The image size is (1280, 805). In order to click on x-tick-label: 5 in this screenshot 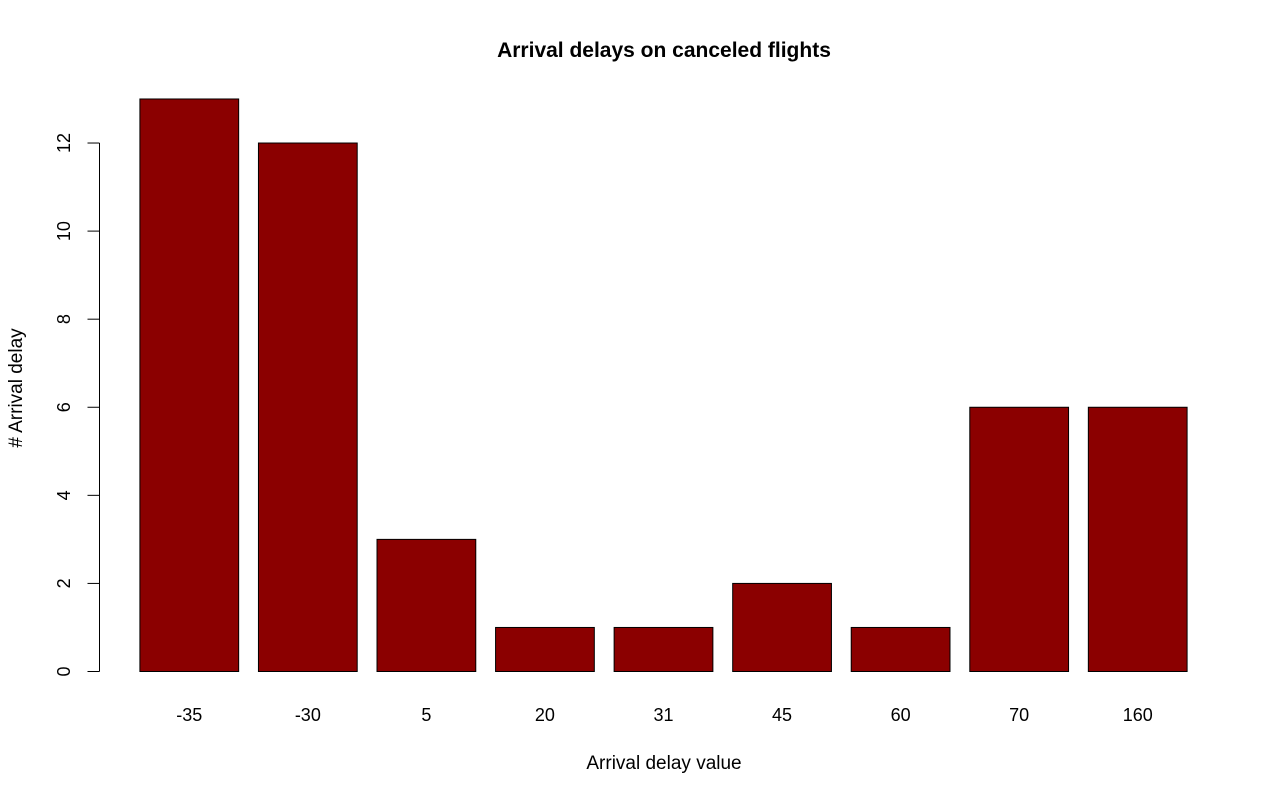, I will do `click(426, 715)`.